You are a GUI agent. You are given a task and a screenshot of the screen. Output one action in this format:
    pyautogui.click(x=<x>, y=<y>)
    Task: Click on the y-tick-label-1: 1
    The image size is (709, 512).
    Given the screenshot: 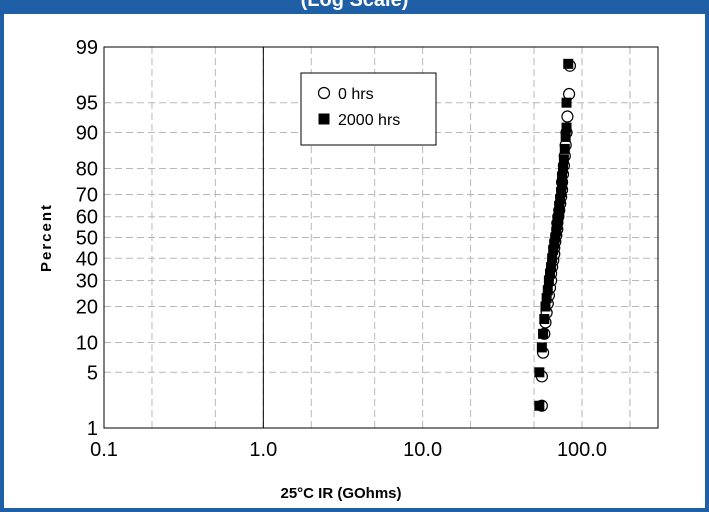 What is the action you would take?
    pyautogui.click(x=92, y=429)
    